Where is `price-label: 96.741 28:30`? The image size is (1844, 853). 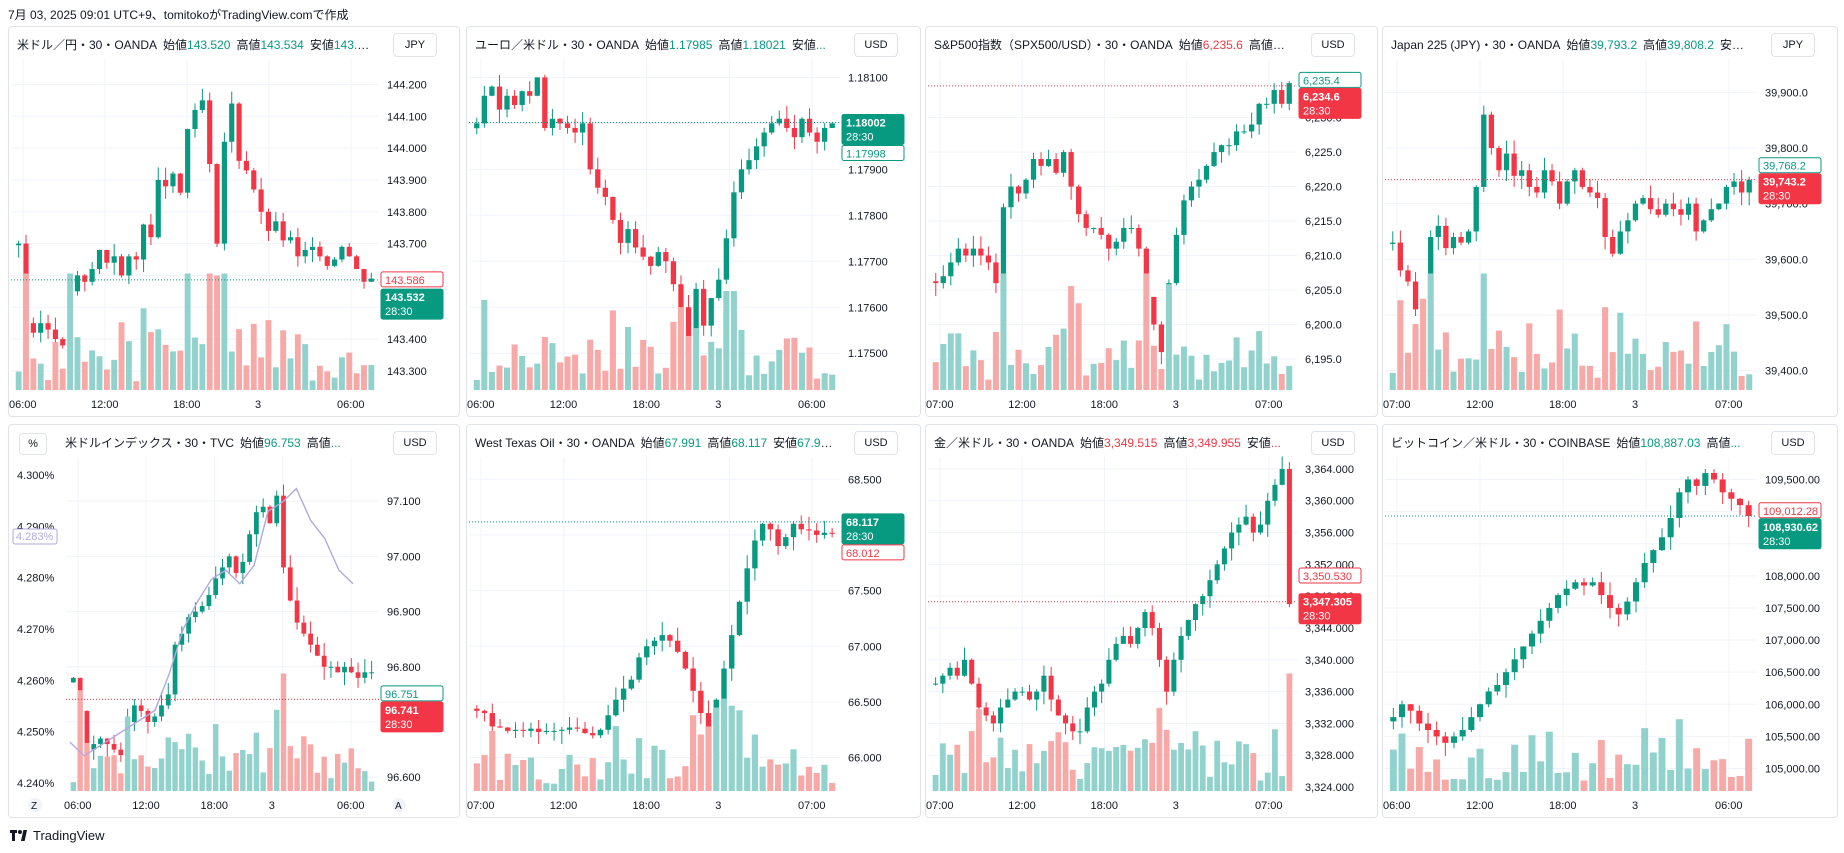 price-label: 96.741 28:30 is located at coordinates (412, 717).